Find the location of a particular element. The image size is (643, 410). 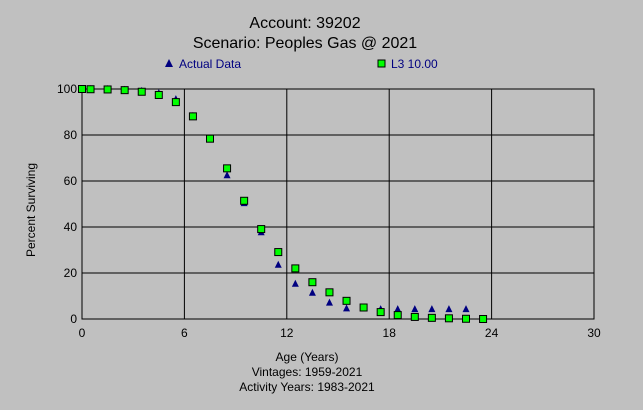

y-tick-label: 100 is located at coordinates (67, 89).